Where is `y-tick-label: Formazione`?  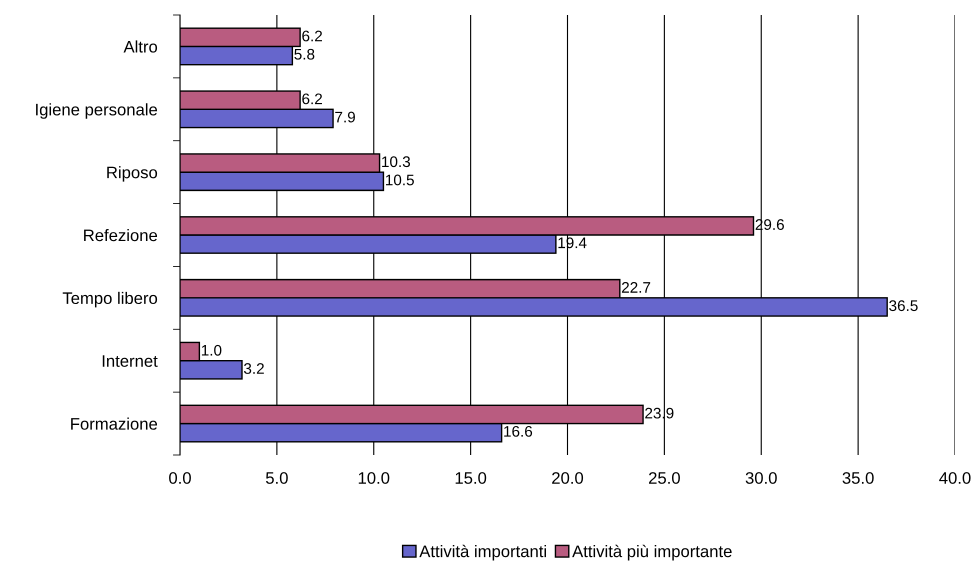
y-tick-label: Formazione is located at coordinates (114, 424).